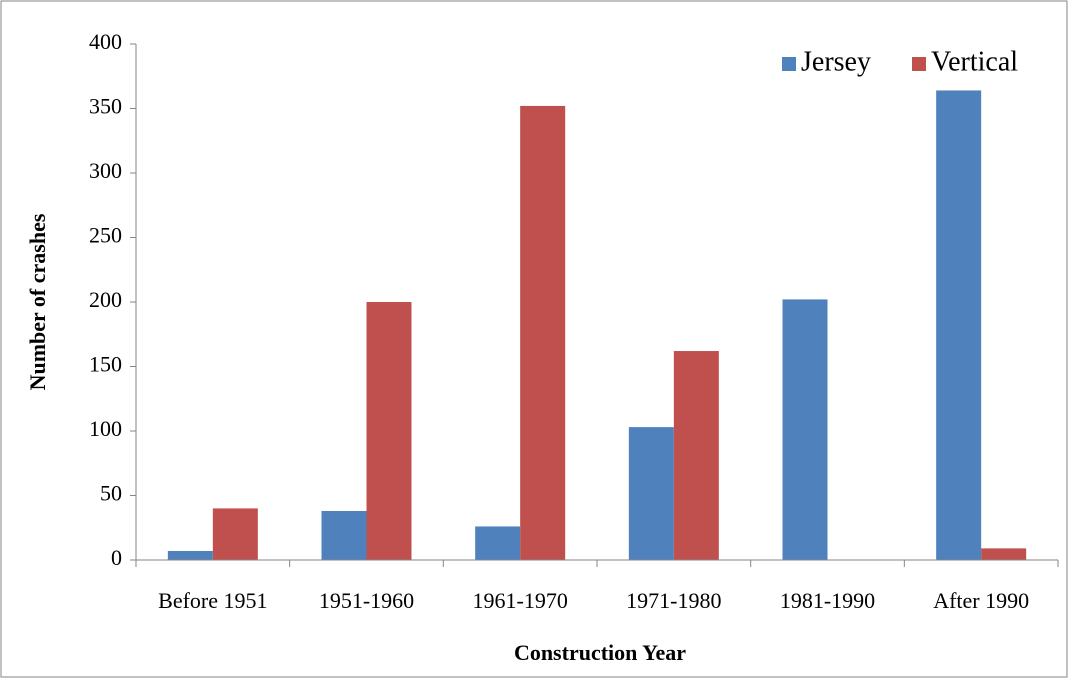 The width and height of the screenshot is (1072, 679). Describe the element at coordinates (520, 600) in the screenshot. I see `x-tick-label: 1961-1970` at that location.